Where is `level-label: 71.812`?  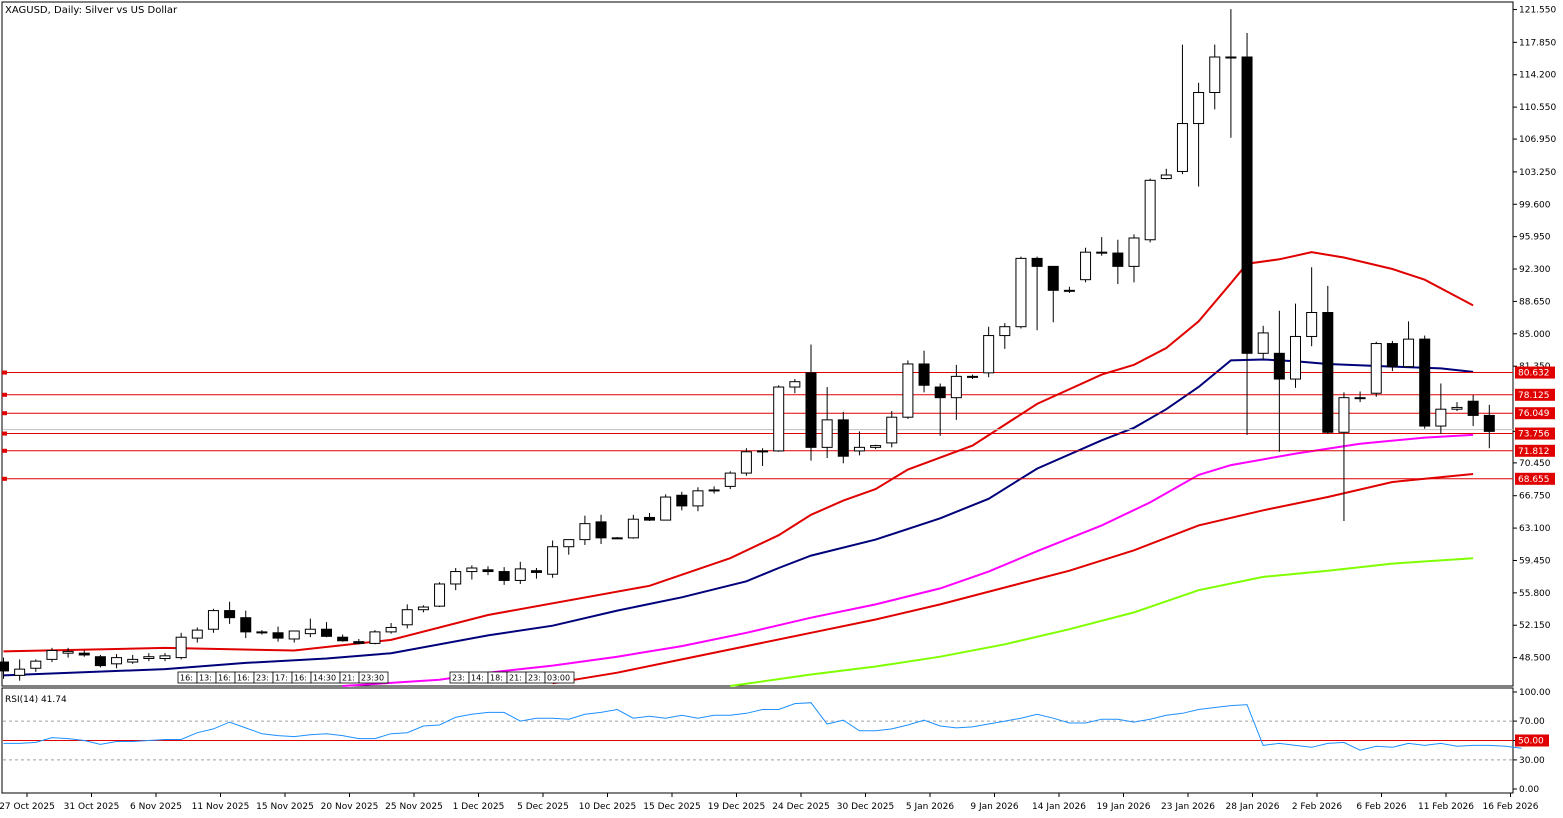 level-label: 71.812 is located at coordinates (1534, 452).